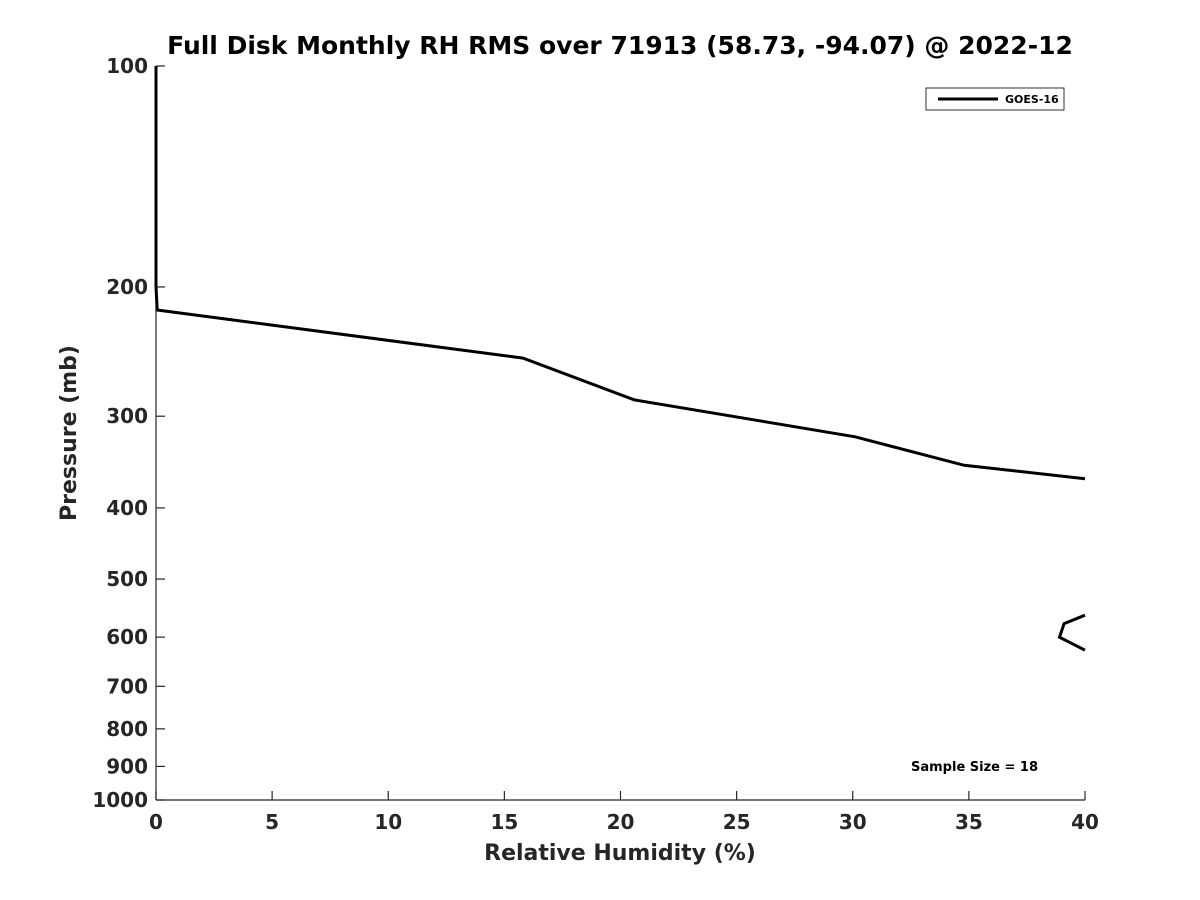 Image resolution: width=1200 pixels, height=900 pixels. What do you see at coordinates (127, 287) in the screenshot?
I see `y-tick-label: 200` at bounding box center [127, 287].